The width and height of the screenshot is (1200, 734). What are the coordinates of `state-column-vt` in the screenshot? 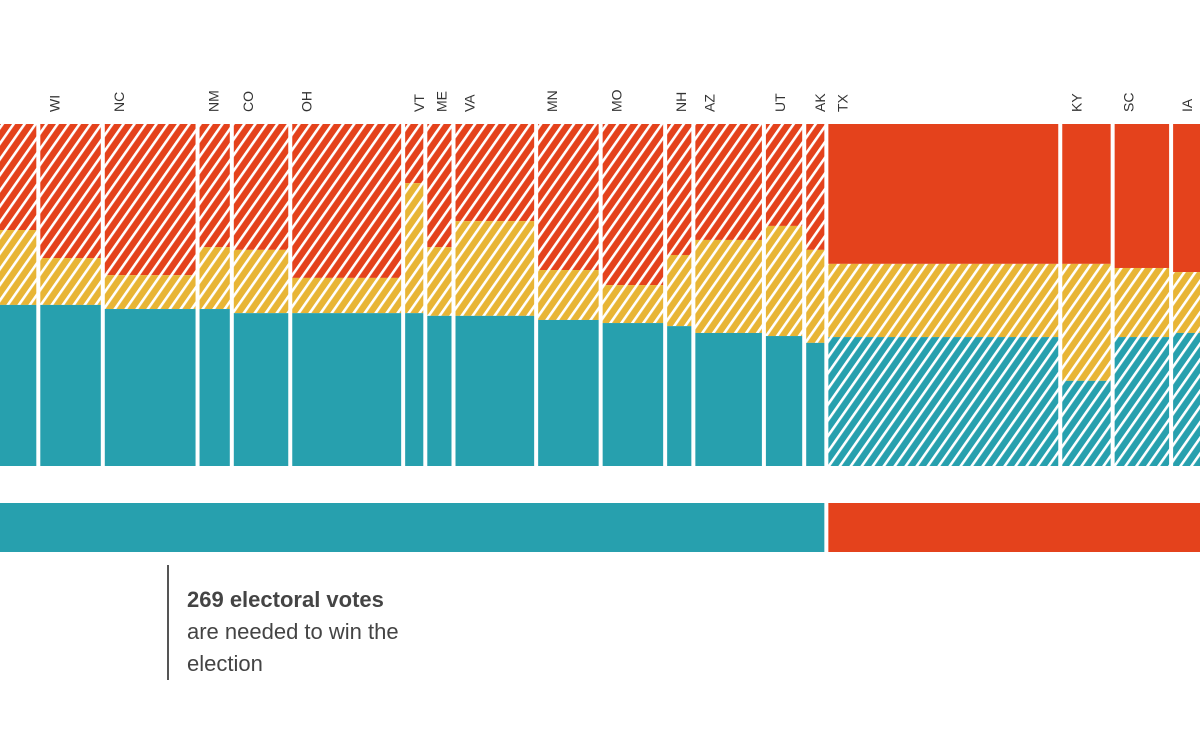 It's located at (414, 295).